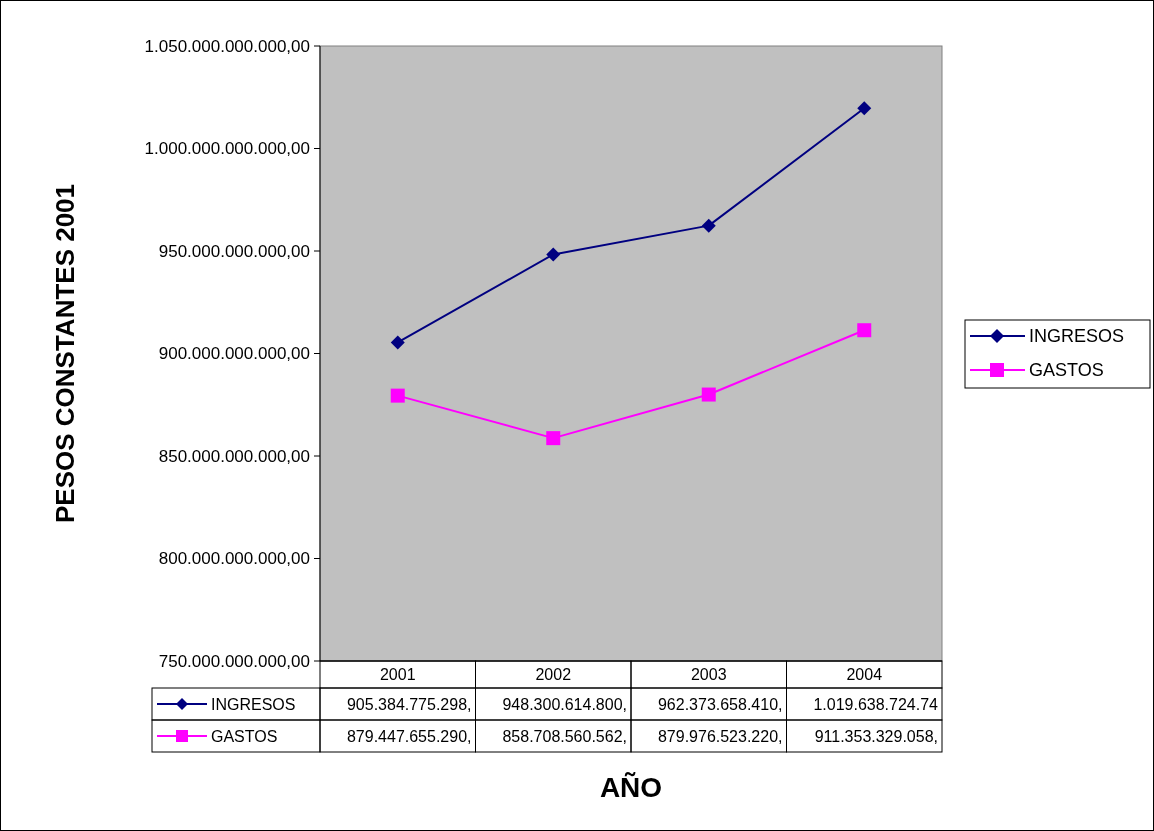  What do you see at coordinates (564, 736) in the screenshot?
I see `data-label: 858.708.560.562,` at bounding box center [564, 736].